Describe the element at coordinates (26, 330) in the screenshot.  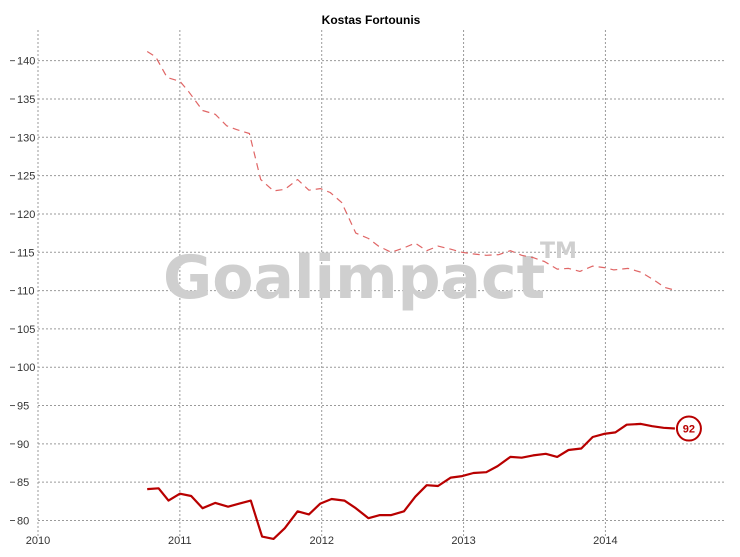
I see `y-tick-label: 105` at that location.